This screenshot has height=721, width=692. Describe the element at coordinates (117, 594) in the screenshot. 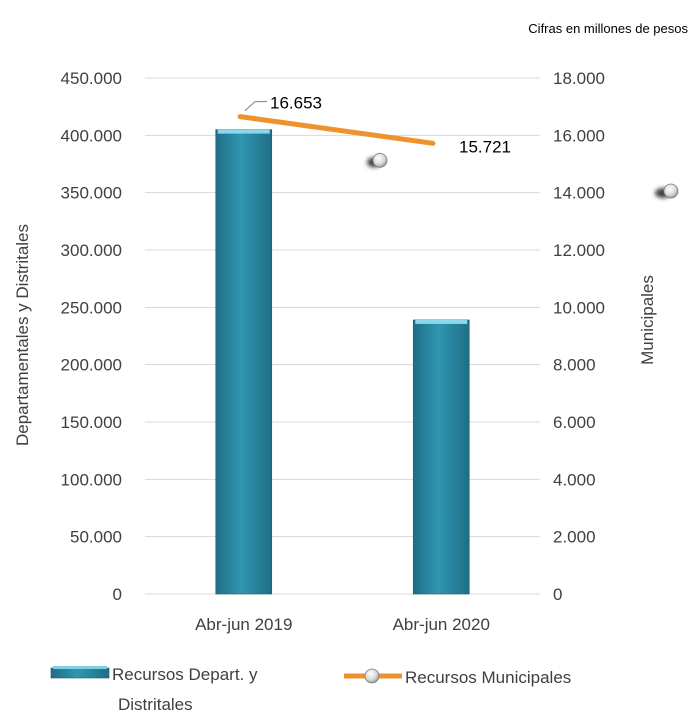

I see `left-tick-label: 0` at that location.